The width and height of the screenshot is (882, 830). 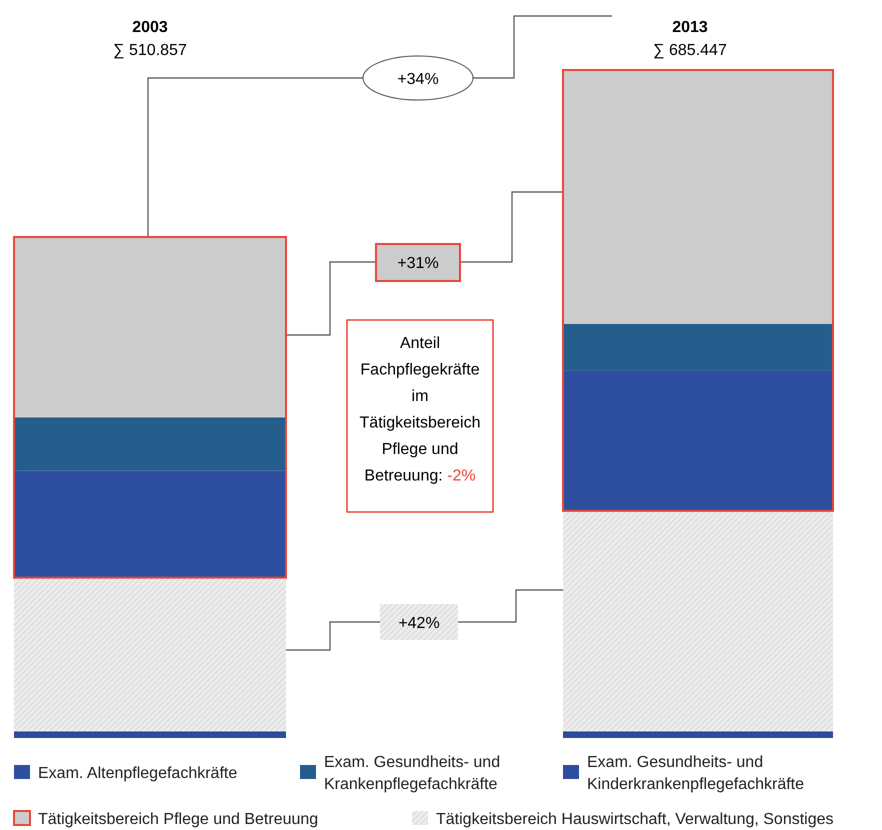 I want to click on x-tick-label: 2013, so click(x=690, y=27).